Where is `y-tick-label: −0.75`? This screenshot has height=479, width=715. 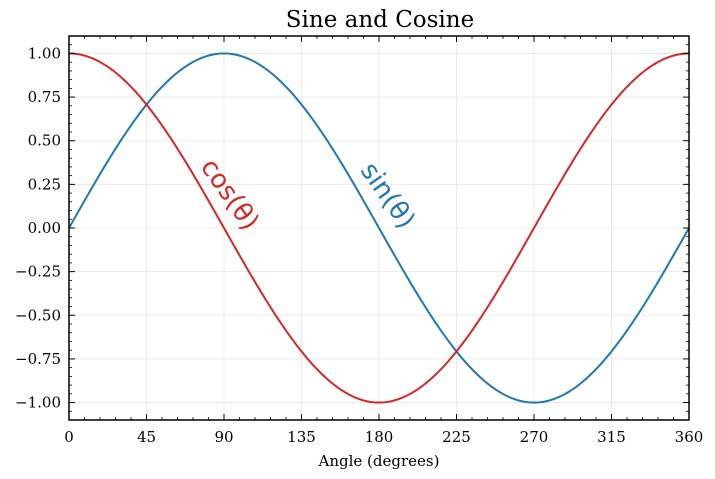 y-tick-label: −0.75 is located at coordinates (38, 359).